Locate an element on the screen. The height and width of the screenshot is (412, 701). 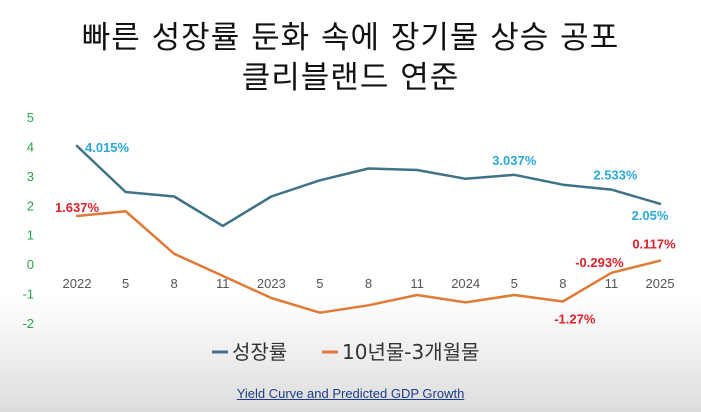
y-tick-label: 3 is located at coordinates (30, 176).